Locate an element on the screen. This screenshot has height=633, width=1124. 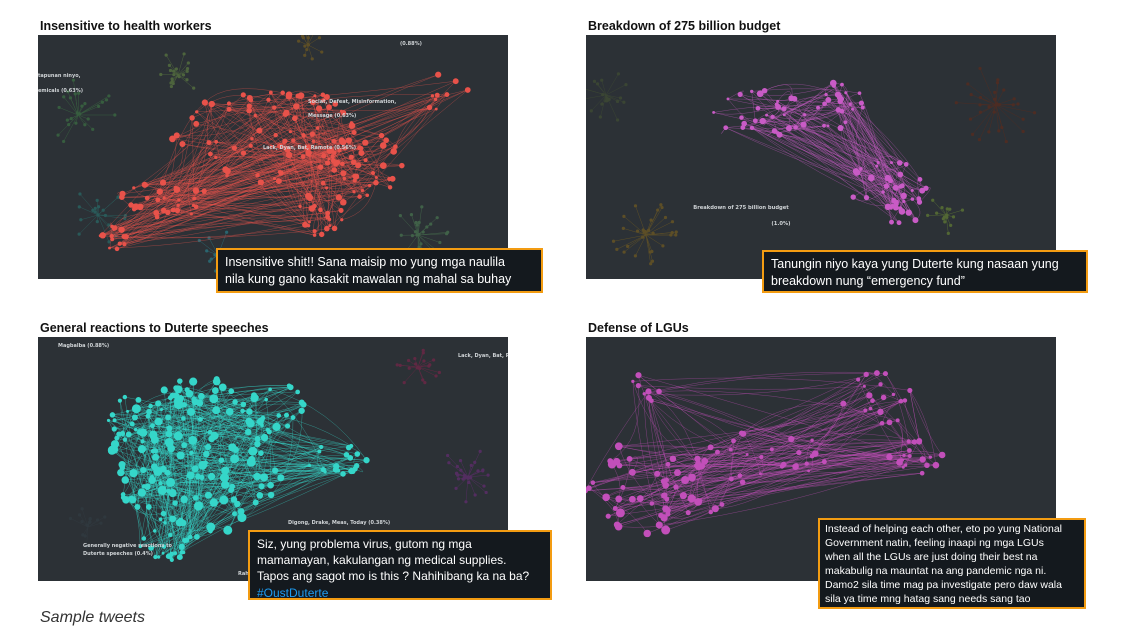
hashtag-link: #OustDuterte is located at coordinates (293, 592).